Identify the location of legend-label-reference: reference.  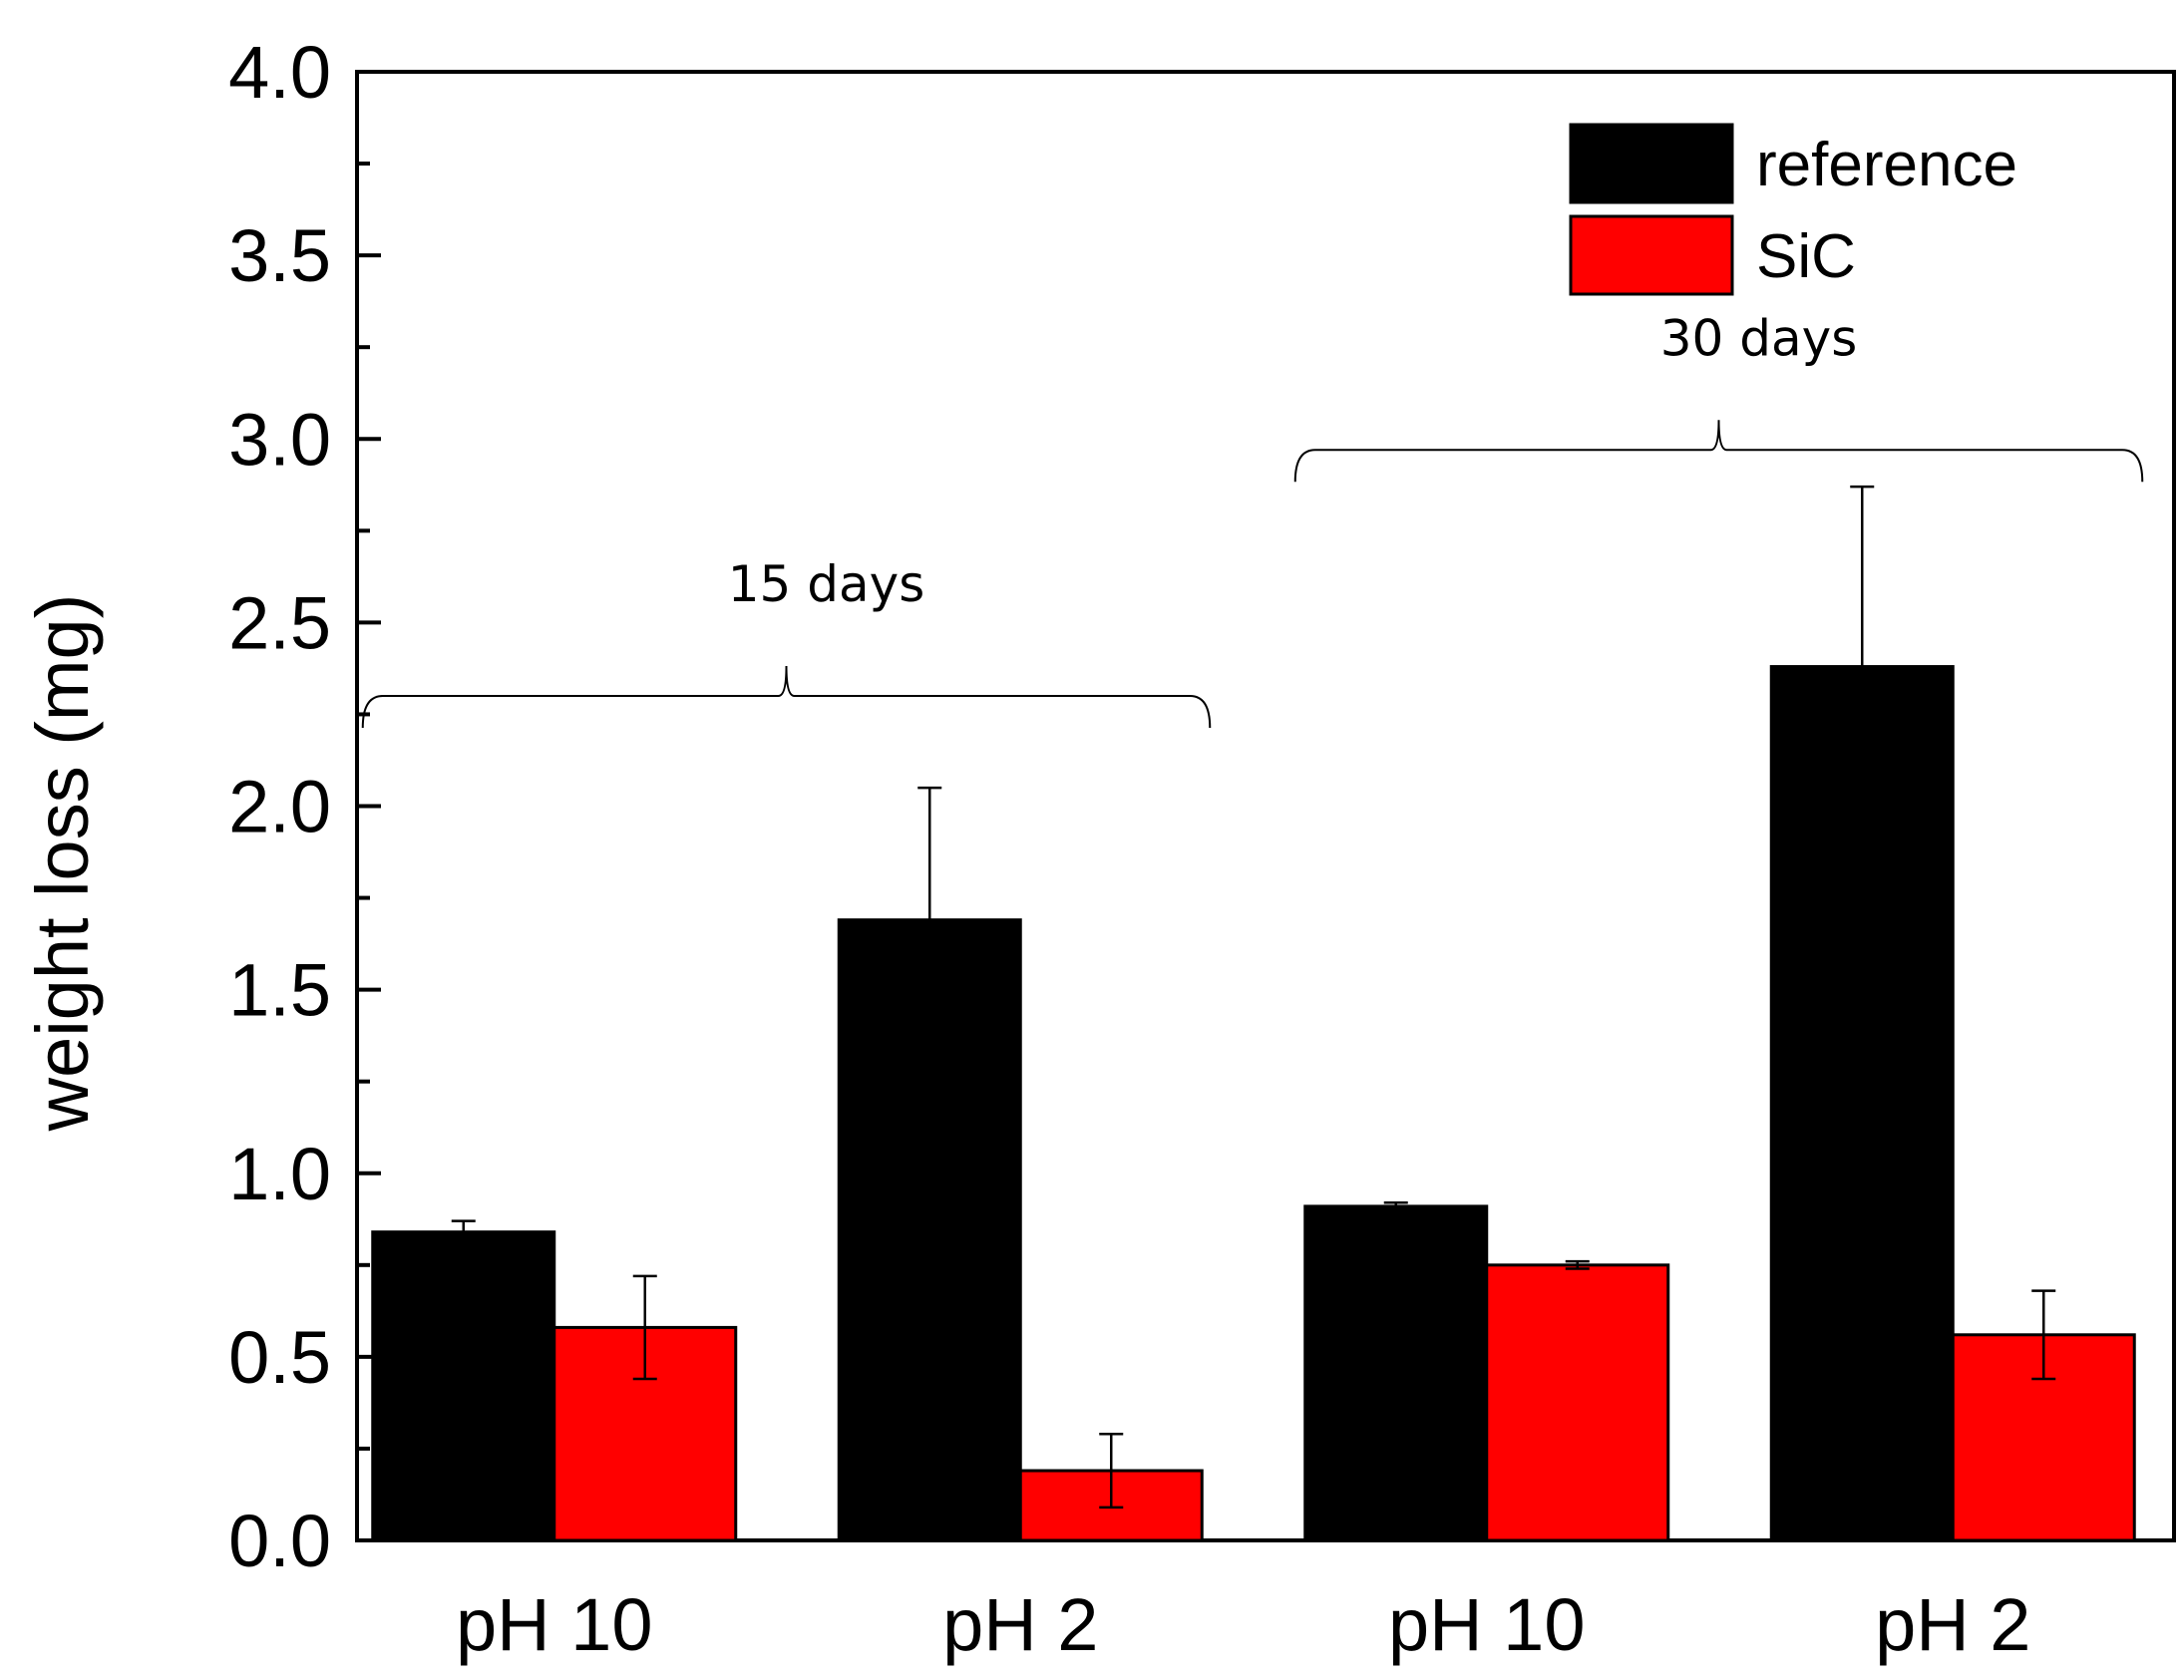
(1886, 165).